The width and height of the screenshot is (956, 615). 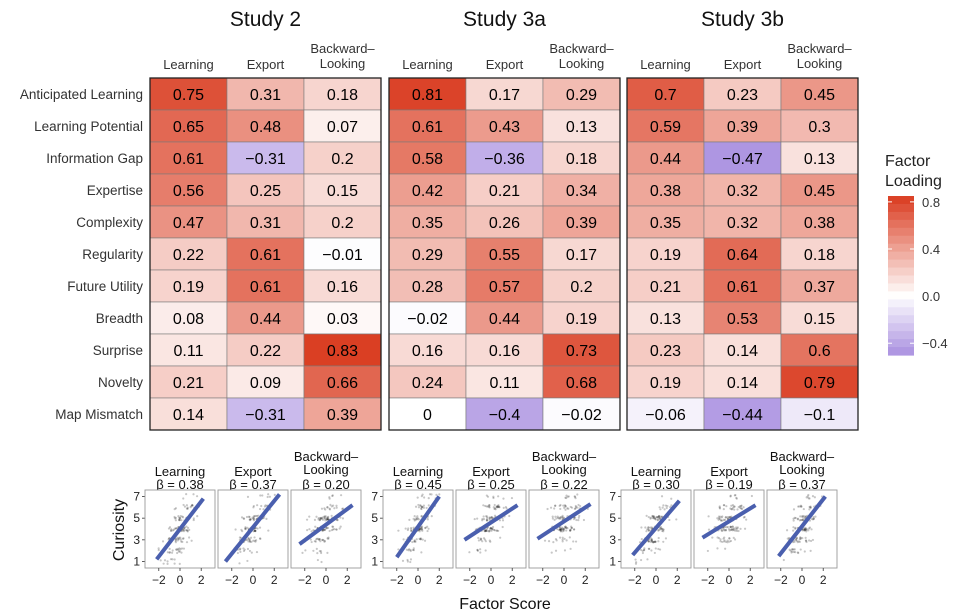 I want to click on regression-line, so click(x=564, y=521).